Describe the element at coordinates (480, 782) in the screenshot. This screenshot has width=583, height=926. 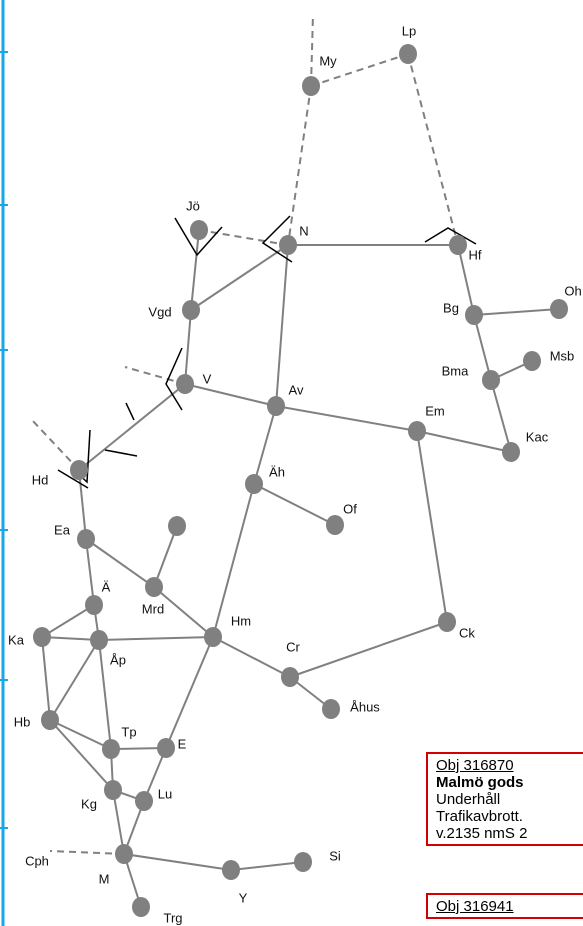
I see `notice-place: Malmö gods` at that location.